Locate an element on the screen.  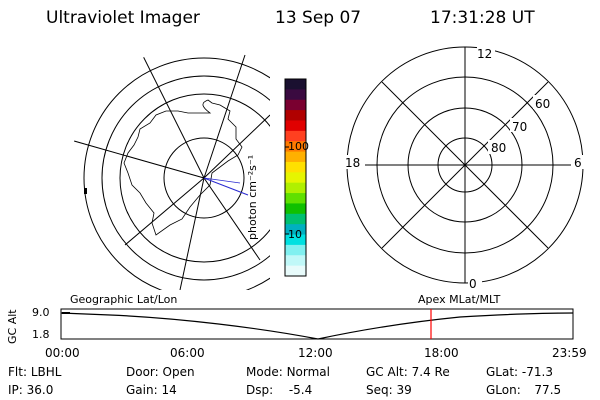
time-tick-2: 12:00 is located at coordinates (315, 353).